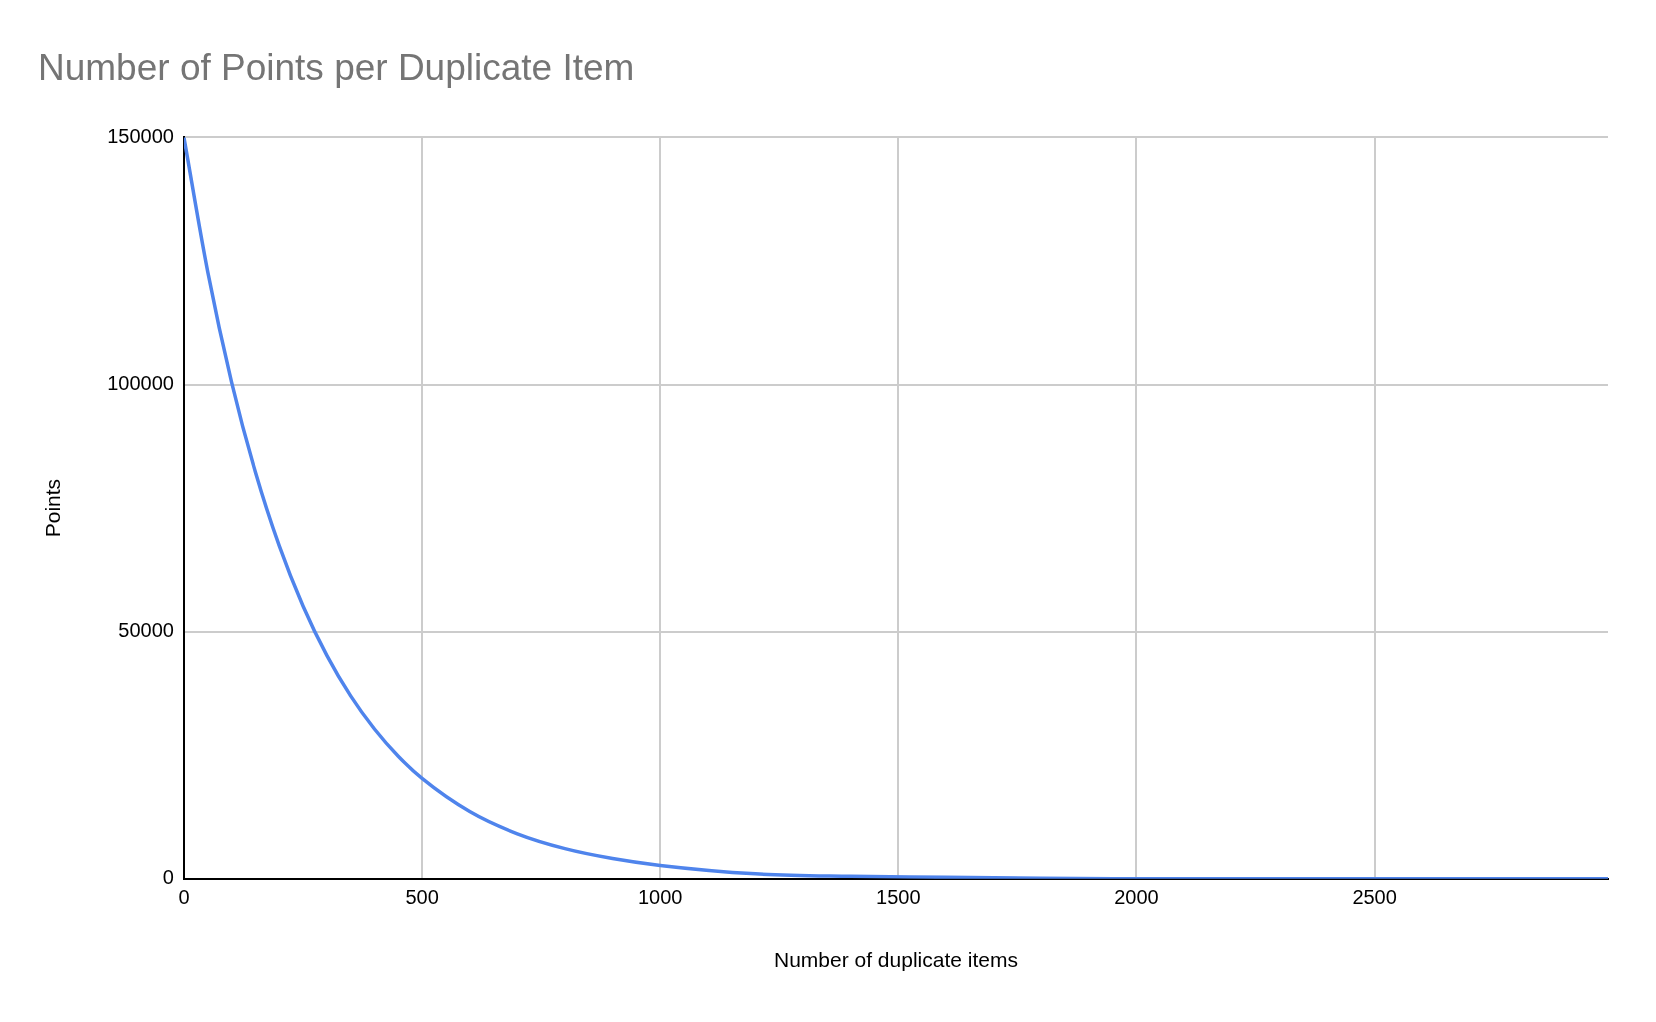 The image size is (1656, 1022). What do you see at coordinates (422, 897) in the screenshot?
I see `x-tick-label: 500` at bounding box center [422, 897].